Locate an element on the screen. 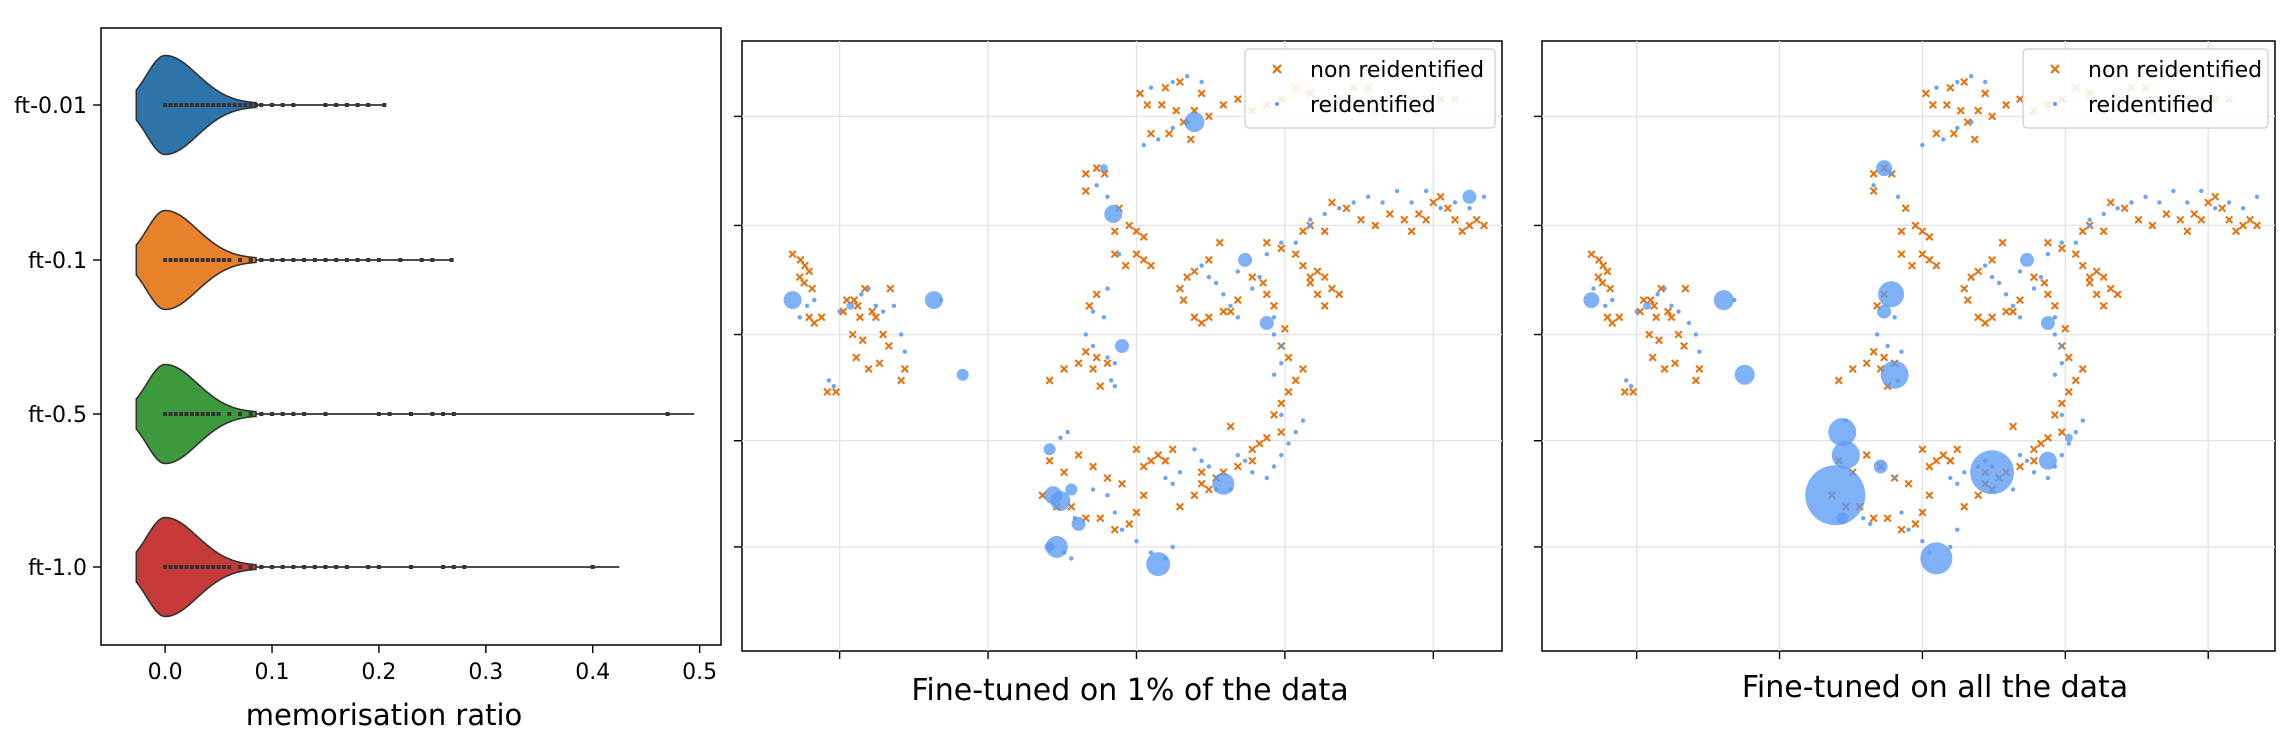 The height and width of the screenshot is (752, 2292). violin-point-ft-0.5-2 is located at coordinates (175, 414).